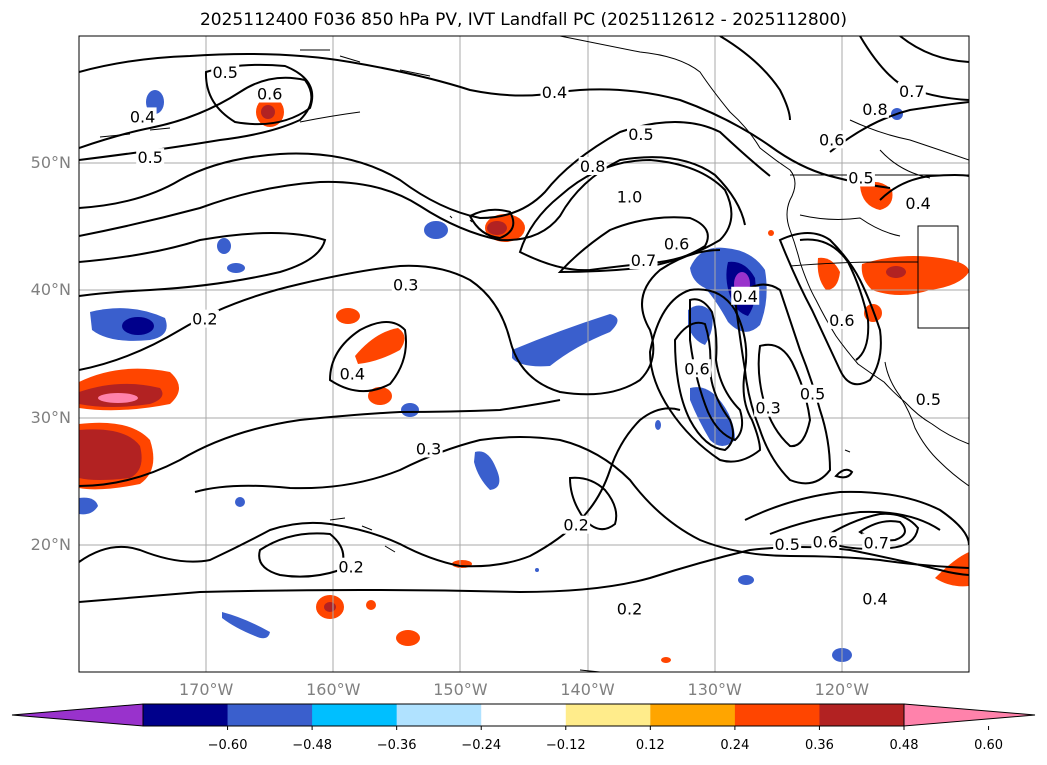 This screenshot has width=1047, height=765. I want to click on colorbar-tick-label: 0.24, so click(735, 745).